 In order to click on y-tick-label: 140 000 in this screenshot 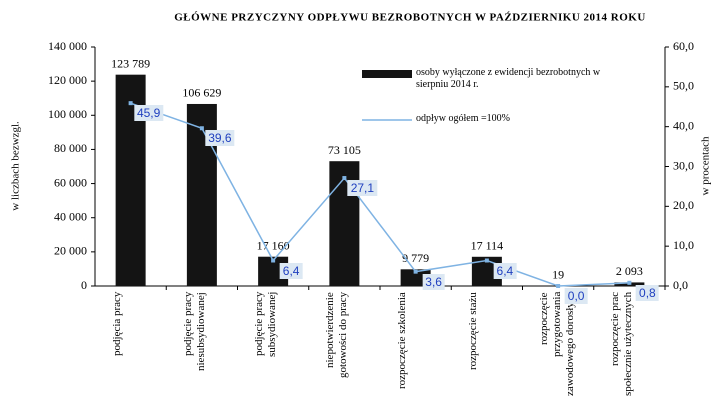, I will do `click(67, 46)`.